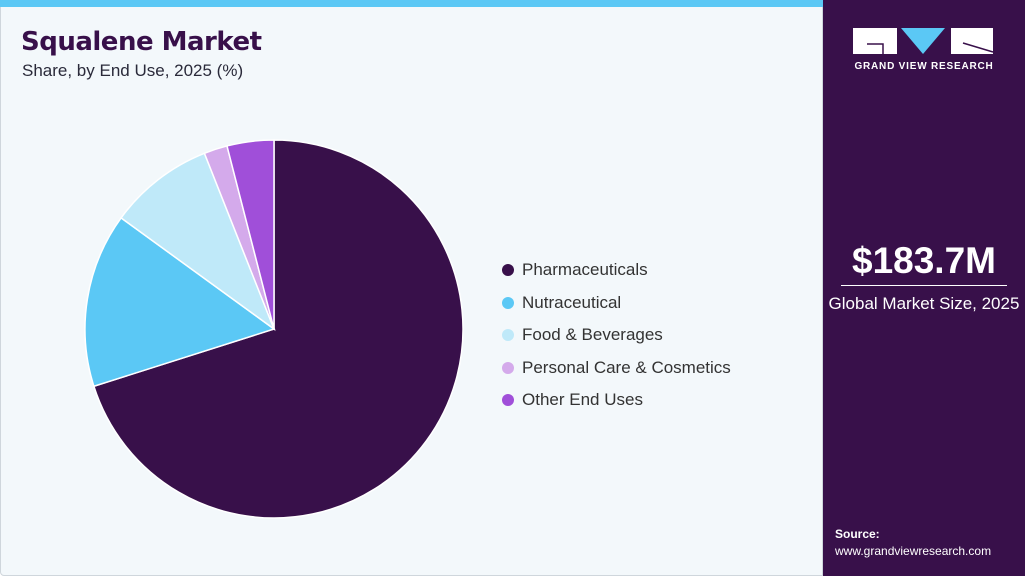 Image resolution: width=1025 pixels, height=576 pixels. Describe the element at coordinates (411, 3) in the screenshot. I see `accent-bar` at that location.